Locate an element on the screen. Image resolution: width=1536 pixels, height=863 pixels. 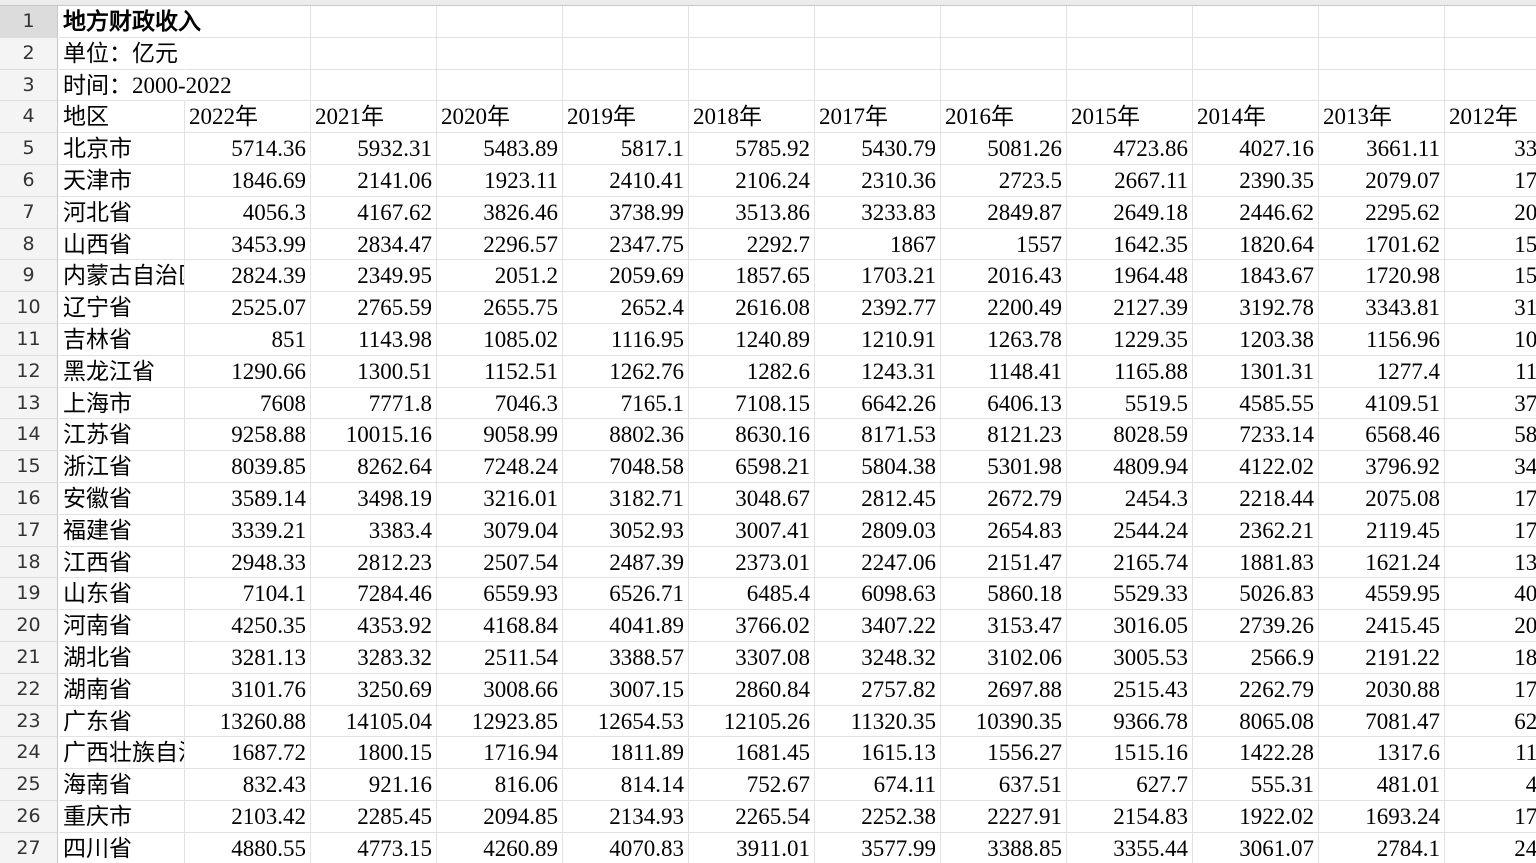
value-cell: 2362.21 is located at coordinates (1256, 530).